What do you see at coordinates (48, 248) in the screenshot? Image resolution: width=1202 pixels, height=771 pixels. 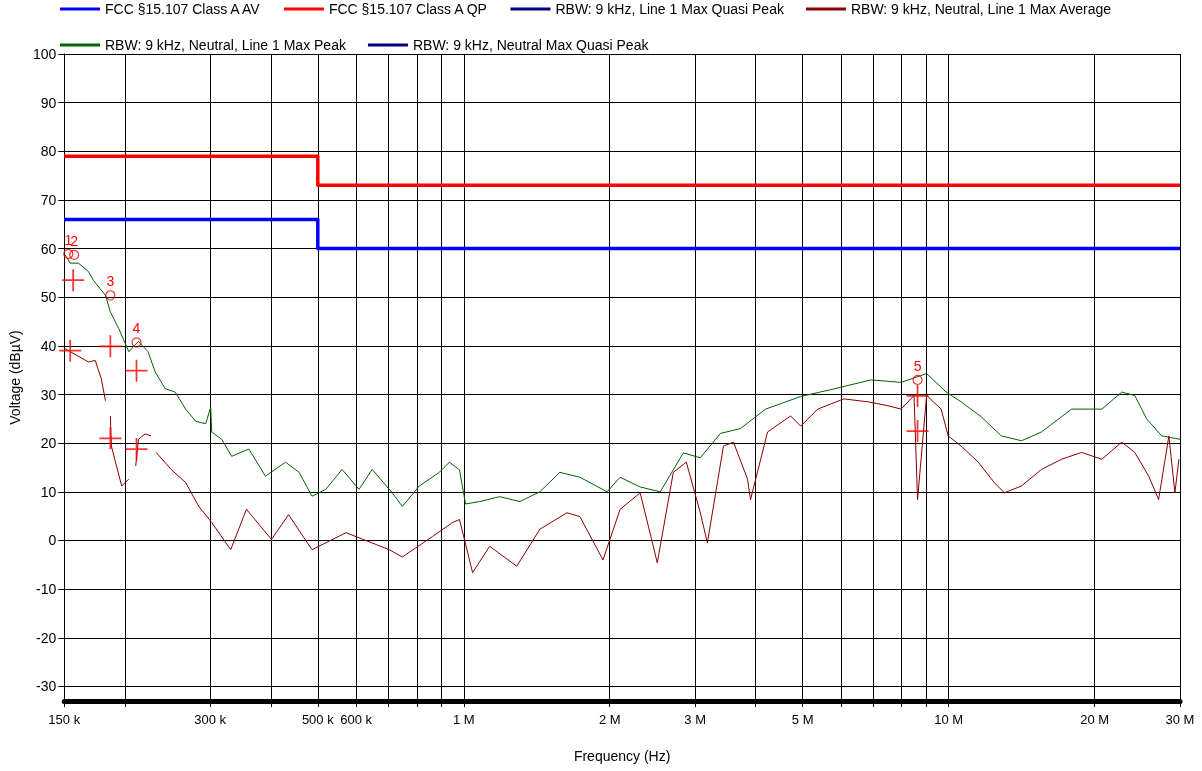 I see `y-tick-label: 60` at bounding box center [48, 248].